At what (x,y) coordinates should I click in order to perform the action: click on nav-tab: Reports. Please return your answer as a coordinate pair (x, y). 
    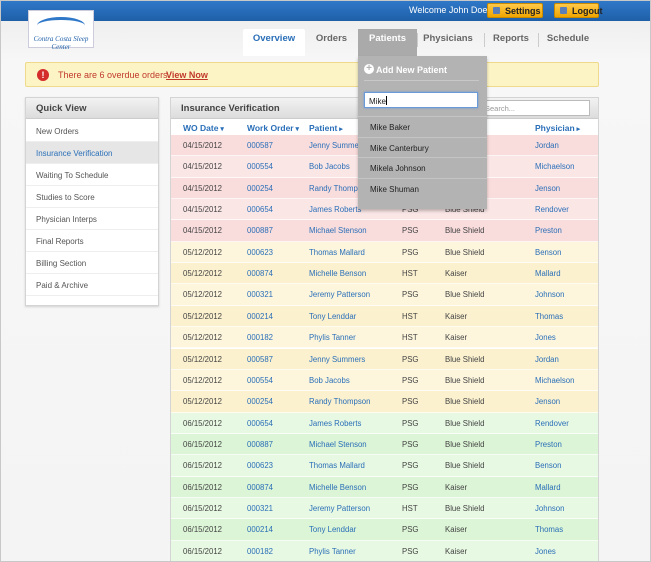
    Looking at the image, I should click on (511, 38).